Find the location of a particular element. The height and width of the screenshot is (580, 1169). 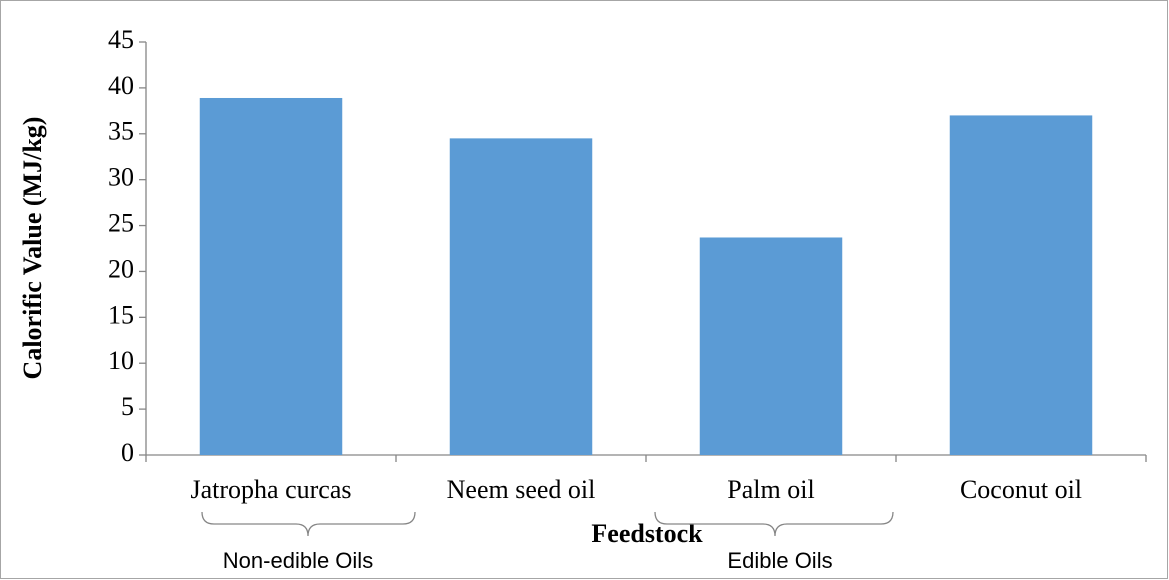

y-tick-label: 10 is located at coordinates (121, 360).